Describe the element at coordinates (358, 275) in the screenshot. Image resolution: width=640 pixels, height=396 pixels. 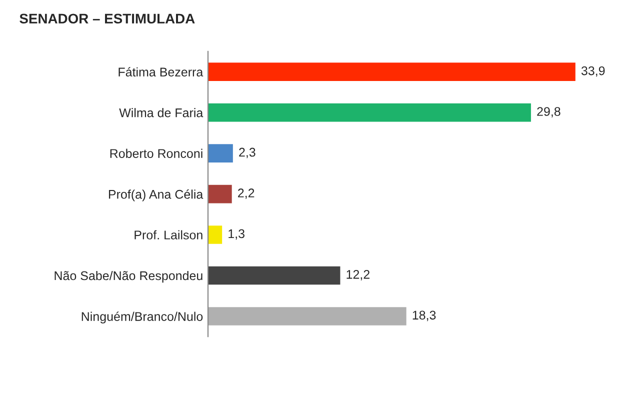
I see `data-label: 12,2` at that location.